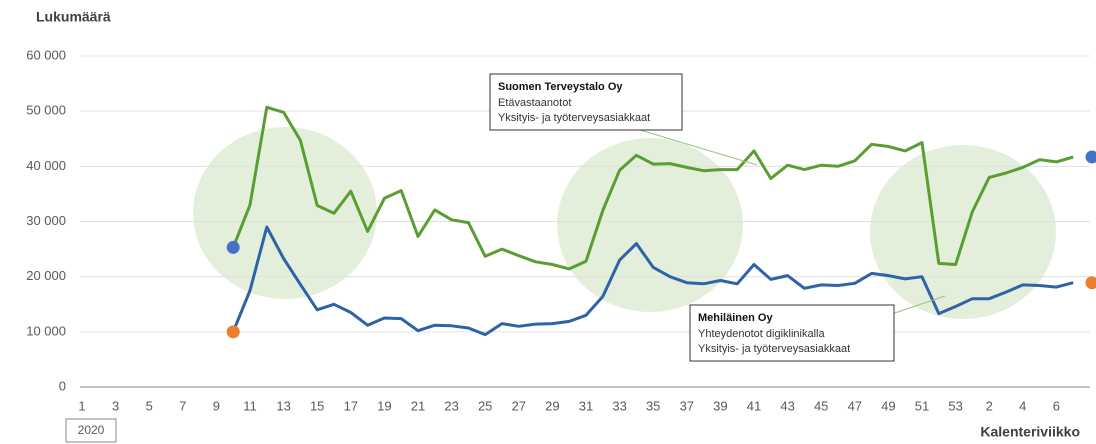 Image resolution: width=1096 pixels, height=444 pixels. Describe the element at coordinates (534, 103) in the screenshot. I see `annotation-text: Etävastaanotot` at that location.